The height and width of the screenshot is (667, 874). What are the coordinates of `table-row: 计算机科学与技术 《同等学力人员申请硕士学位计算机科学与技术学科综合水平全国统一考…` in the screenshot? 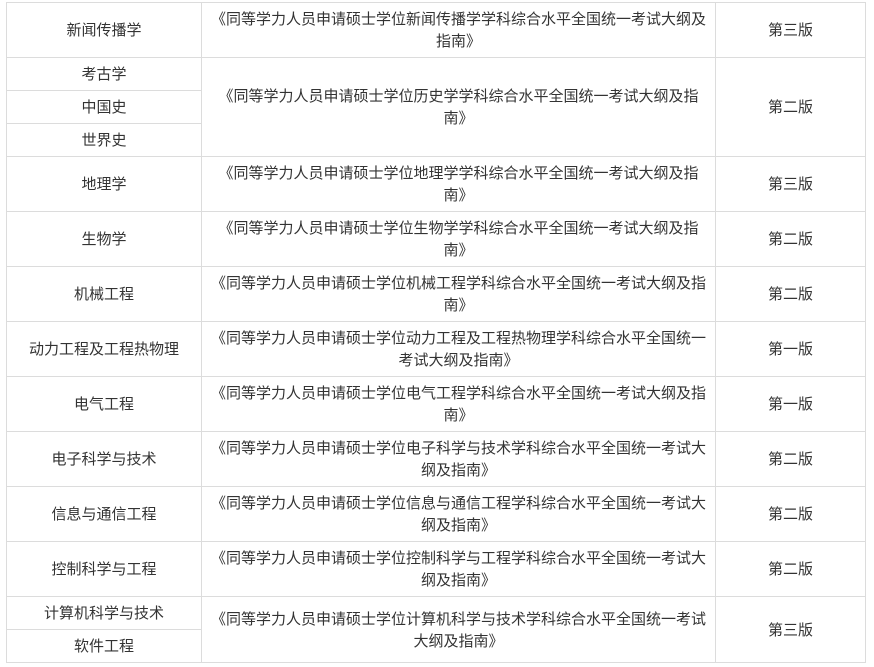 It's located at (436, 629).